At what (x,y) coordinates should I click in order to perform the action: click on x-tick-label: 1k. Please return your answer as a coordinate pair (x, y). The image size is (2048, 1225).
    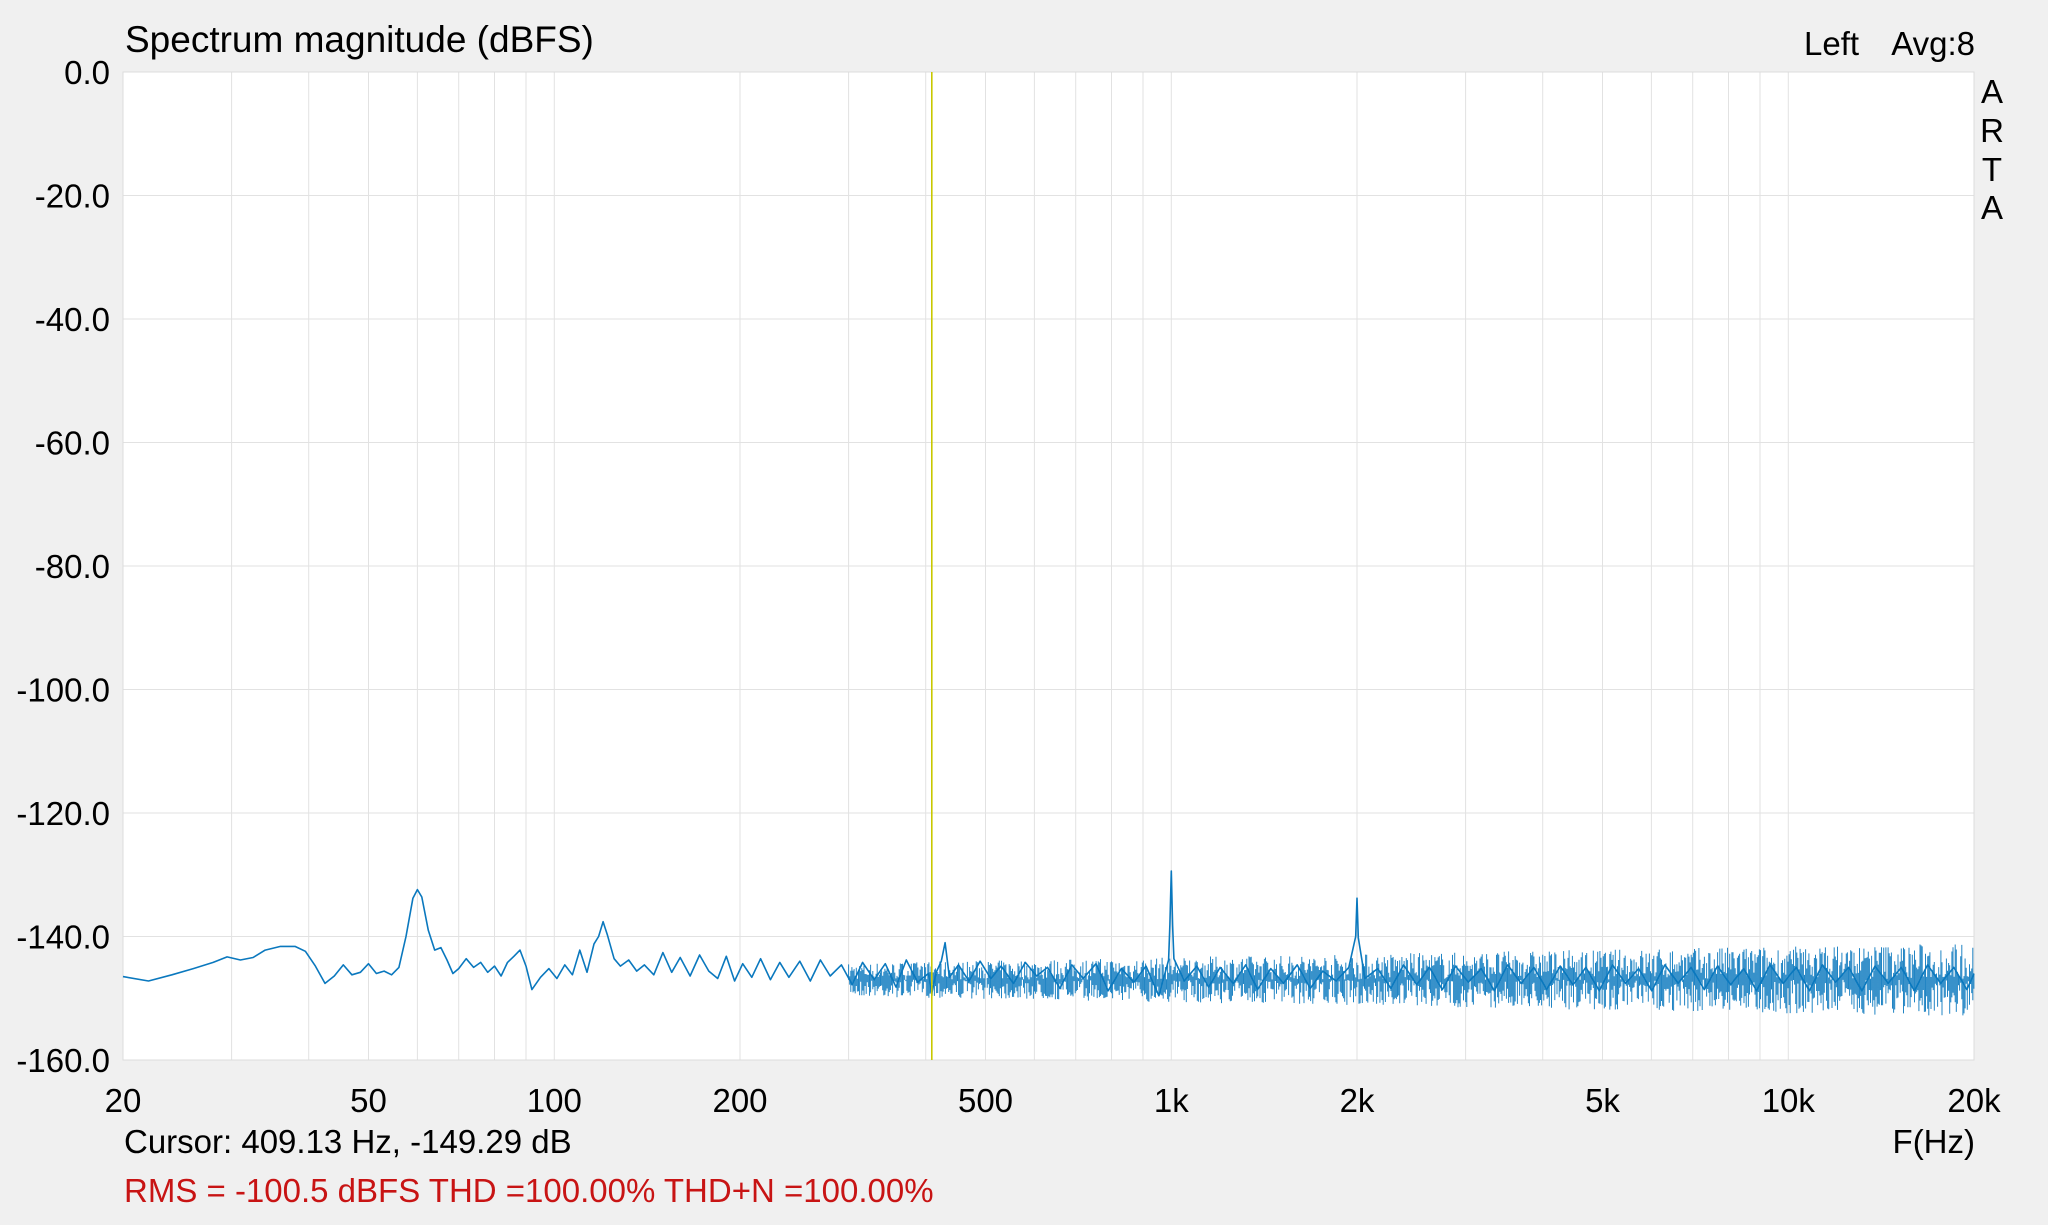
    Looking at the image, I should click on (1171, 1100).